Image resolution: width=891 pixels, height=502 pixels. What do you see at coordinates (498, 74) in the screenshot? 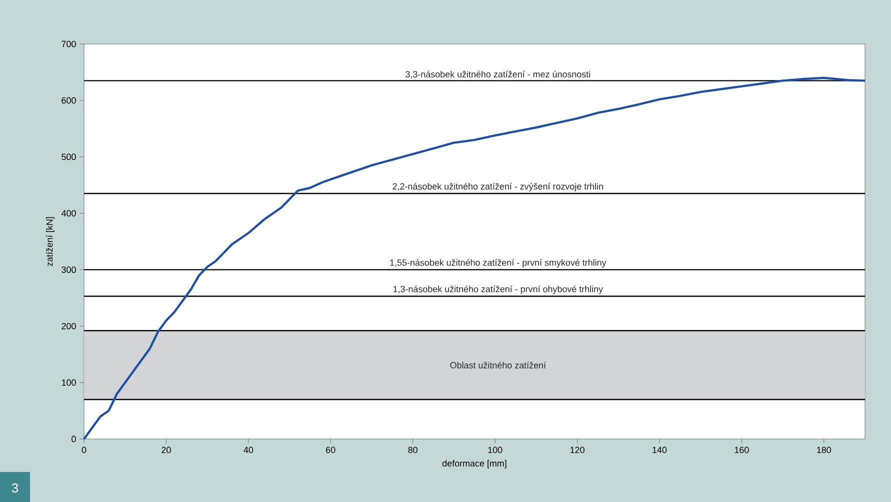
I see `ref-line-label: 3,3-násobek užitného zatížení - mez únosnosti` at bounding box center [498, 74].